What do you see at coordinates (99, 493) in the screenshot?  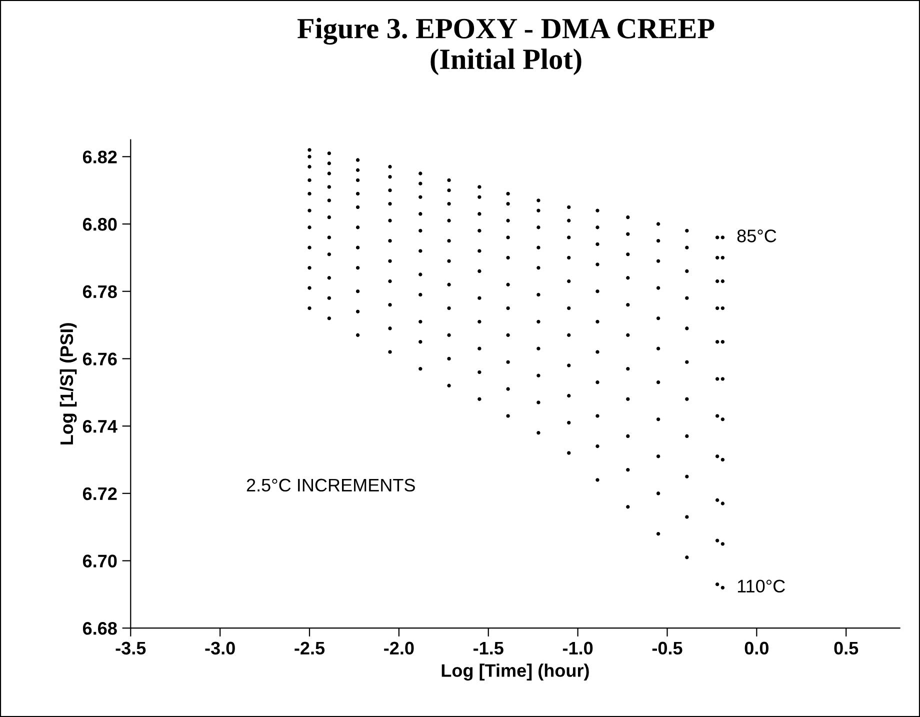 I see `y-tick-label: 6.72` at bounding box center [99, 493].